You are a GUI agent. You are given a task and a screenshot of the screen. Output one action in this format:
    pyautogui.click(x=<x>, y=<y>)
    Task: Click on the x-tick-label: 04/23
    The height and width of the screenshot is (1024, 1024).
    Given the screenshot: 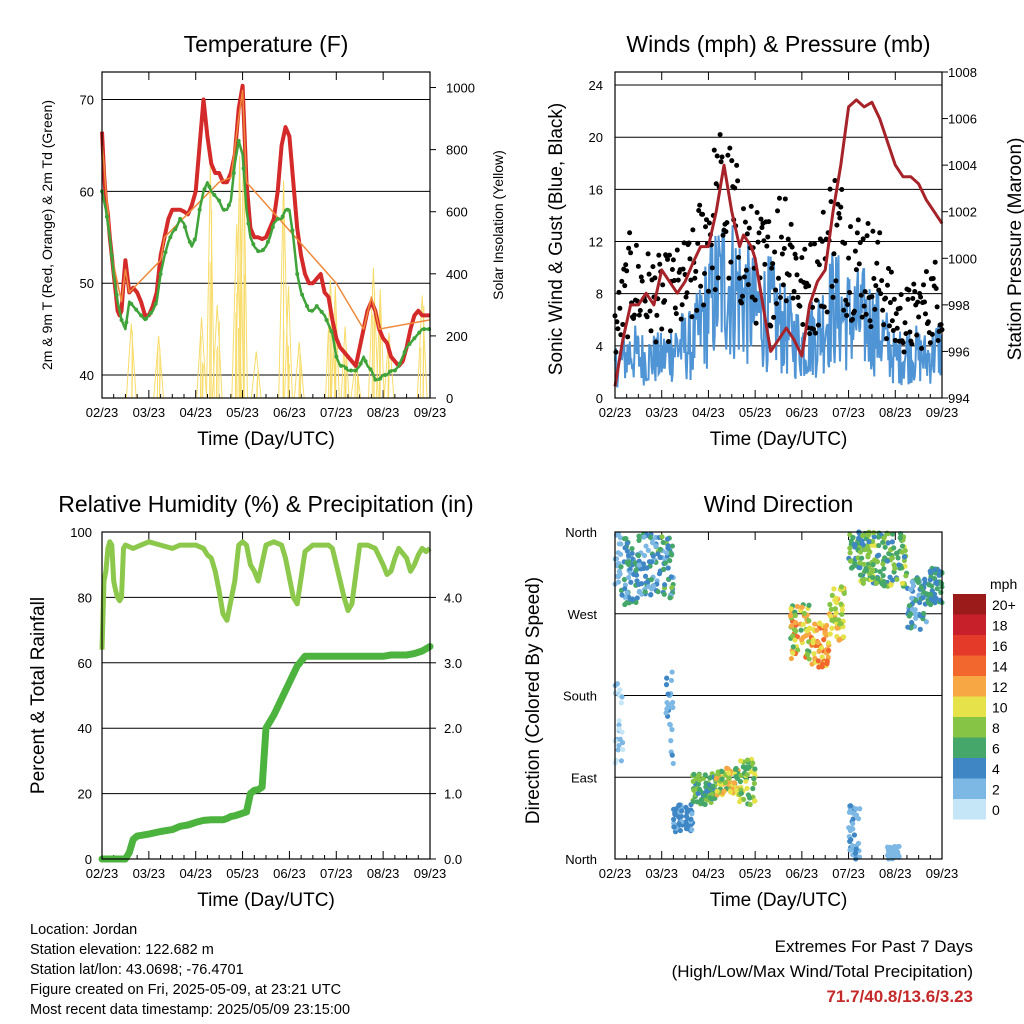 What is the action you would take?
    pyautogui.click(x=708, y=412)
    